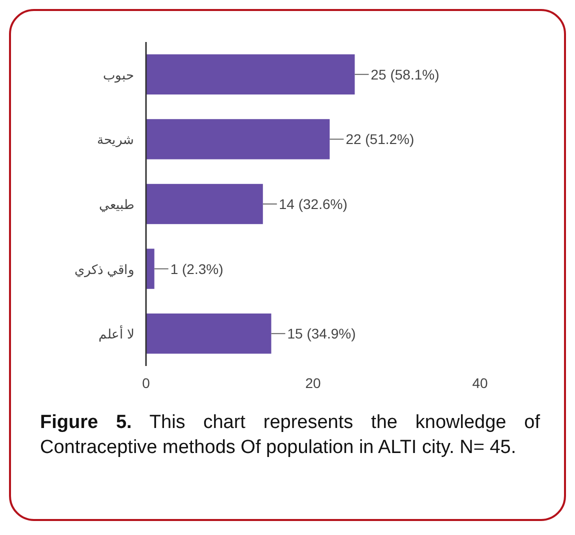 The height and width of the screenshot is (535, 575). I want to click on y-tick-label: لا أعلم, so click(116, 334).